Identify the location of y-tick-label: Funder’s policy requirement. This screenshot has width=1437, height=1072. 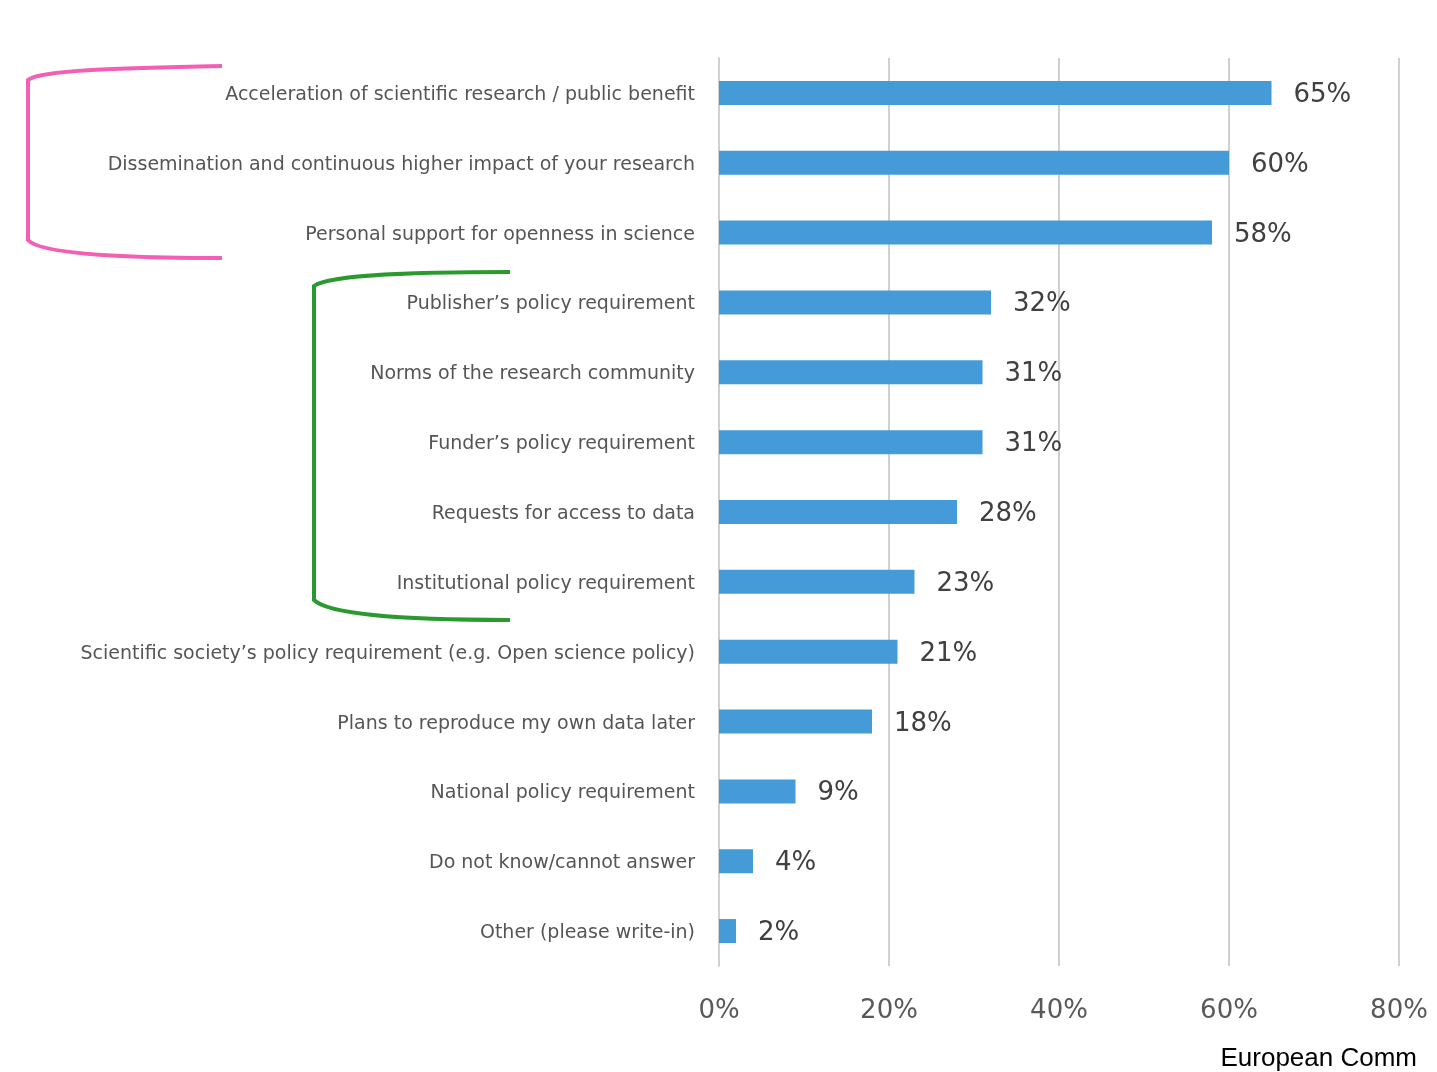
(561, 442).